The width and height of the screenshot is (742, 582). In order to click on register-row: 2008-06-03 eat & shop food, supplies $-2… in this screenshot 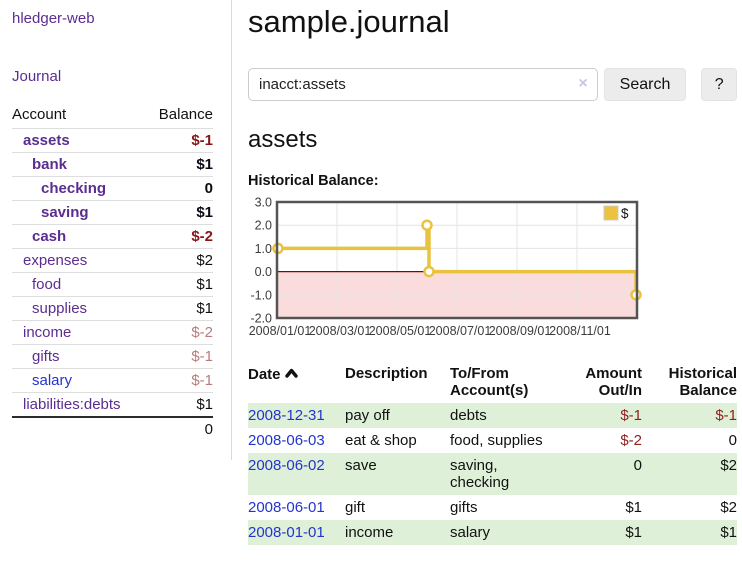, I will do `click(492, 440)`.